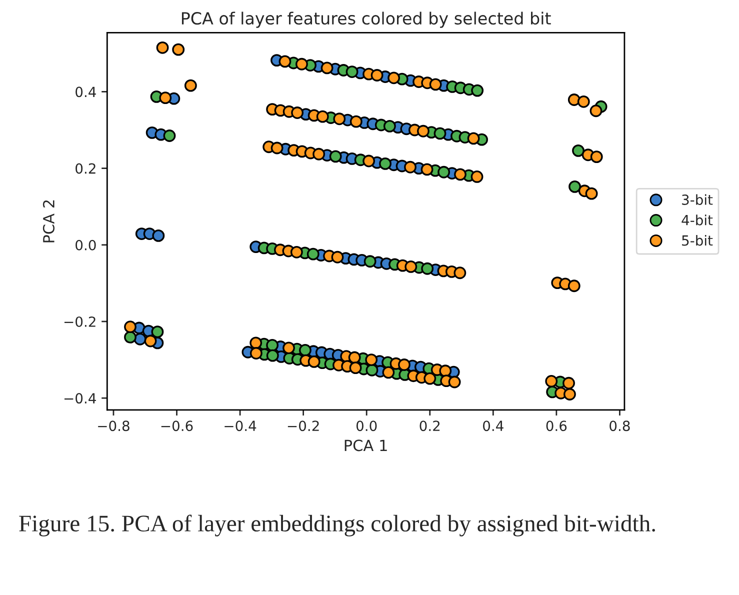 Image resolution: width=739 pixels, height=595 pixels. I want to click on y-tick-label: 0.0, so click(86, 245).